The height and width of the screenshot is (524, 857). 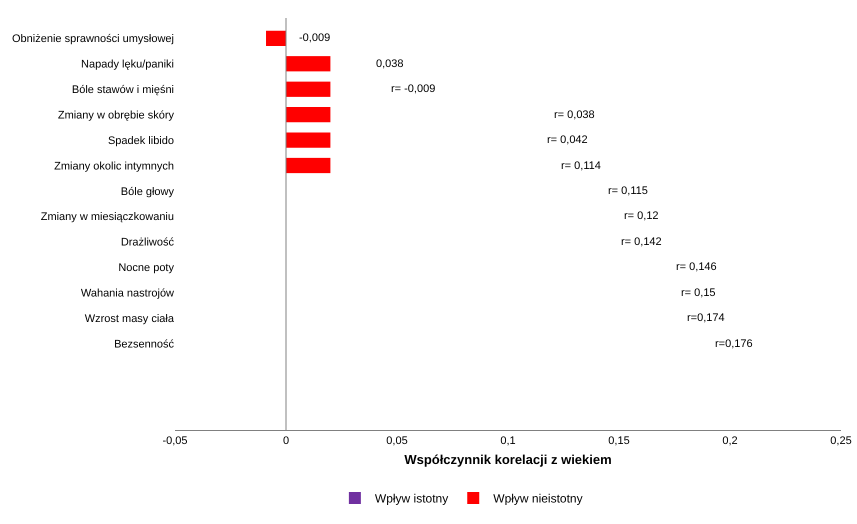 I want to click on annotation: r= -0,009, so click(x=413, y=89).